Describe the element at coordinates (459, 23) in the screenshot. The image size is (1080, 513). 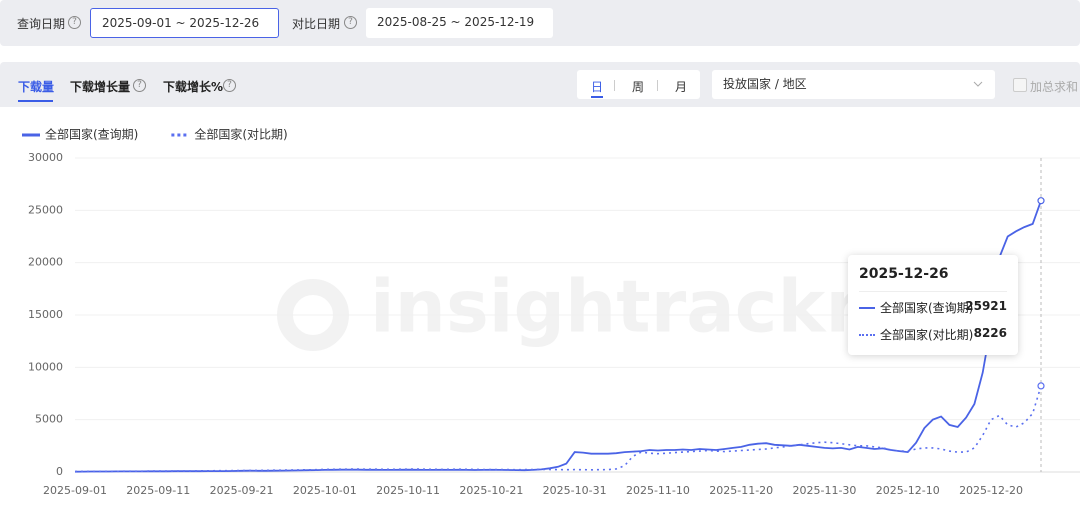
I see `compare-date-picker: 2025-08-25 ~ 2025-12-19` at that location.